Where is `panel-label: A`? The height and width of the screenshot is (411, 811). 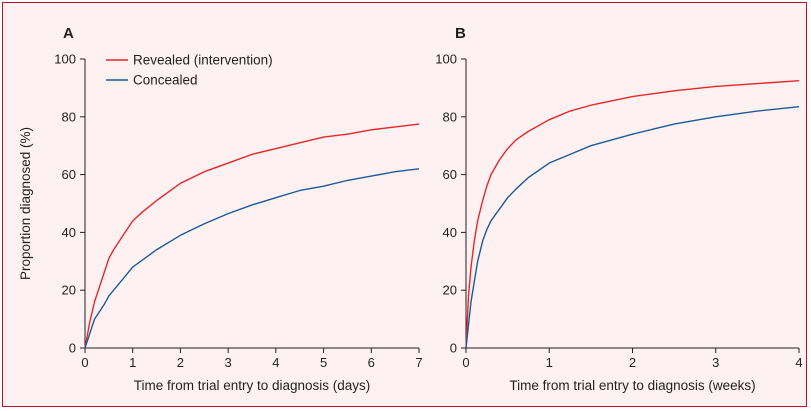
panel-label: A is located at coordinates (68, 33).